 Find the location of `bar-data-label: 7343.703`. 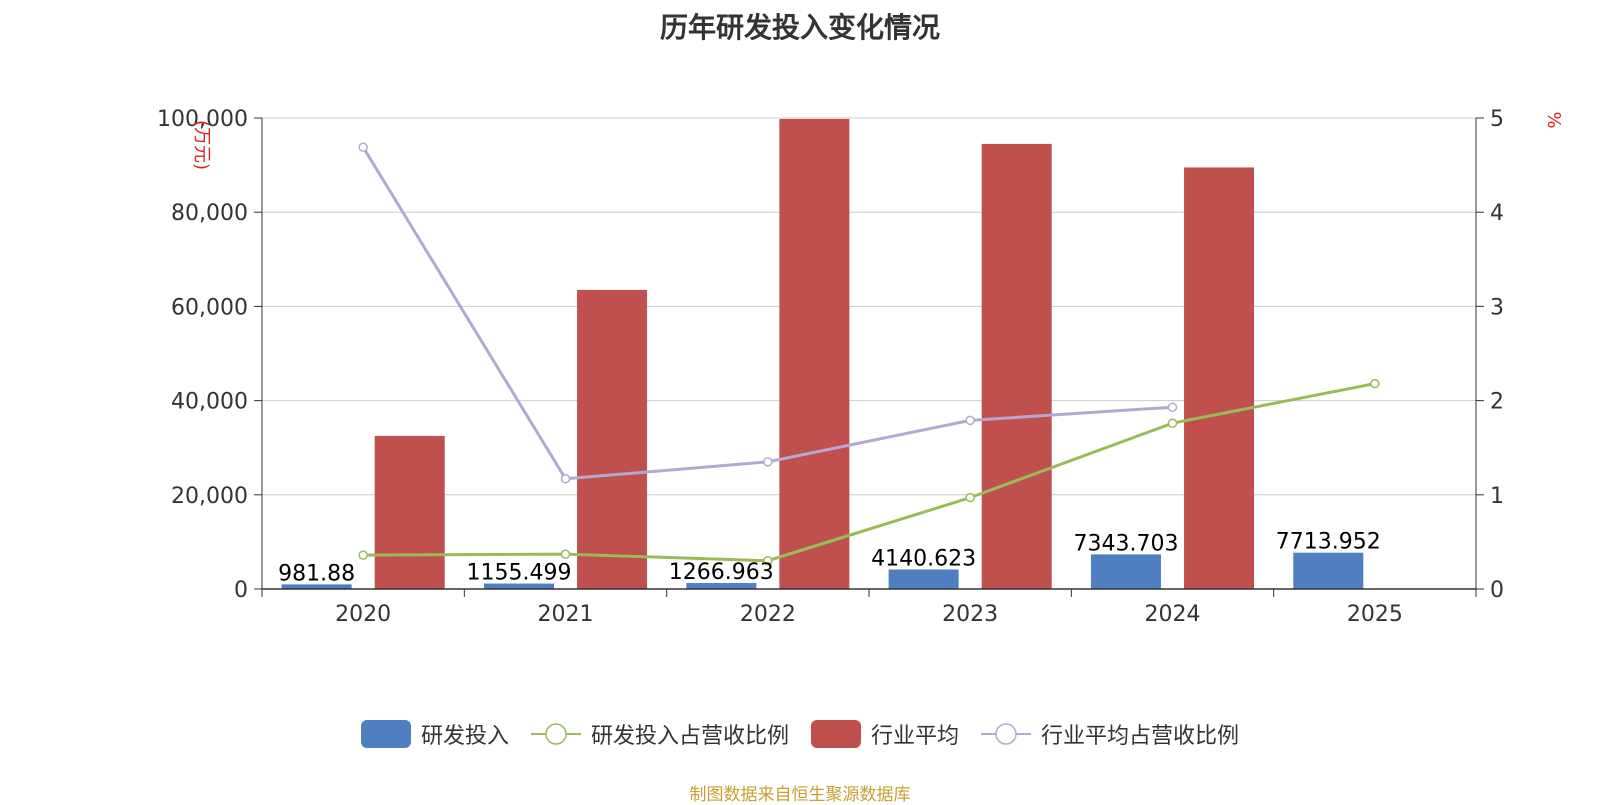

bar-data-label: 7343.703 is located at coordinates (1125, 543).